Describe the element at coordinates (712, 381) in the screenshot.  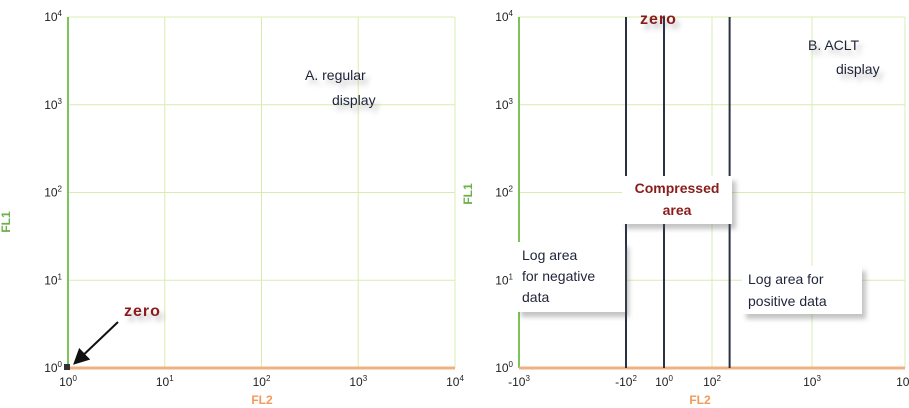
I see `panel-b-x-tick-label: 10²` at that location.